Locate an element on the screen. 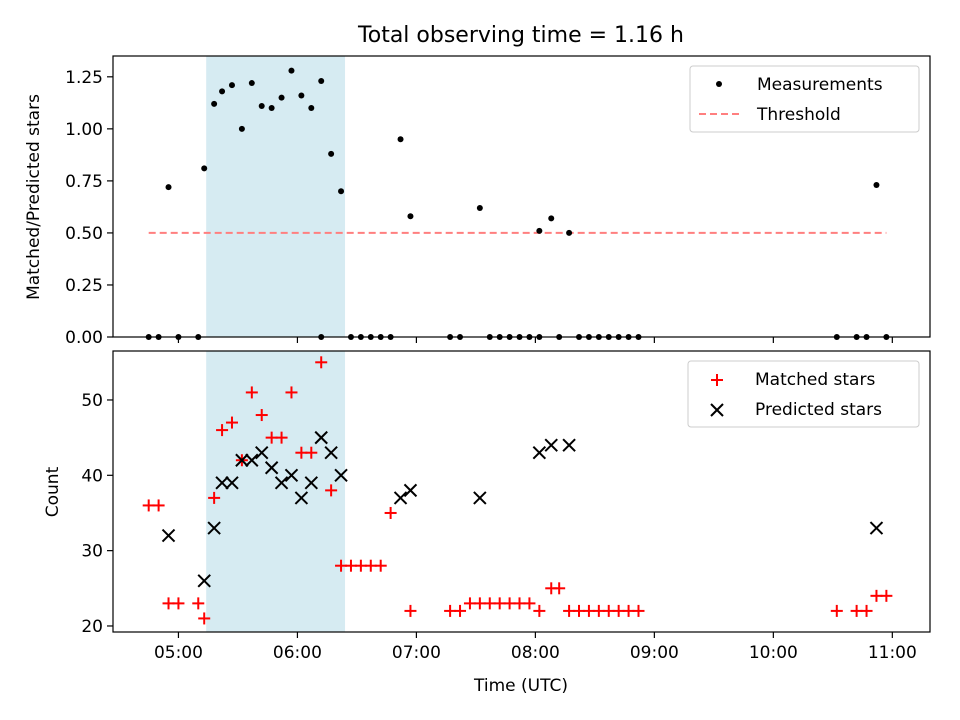 This screenshot has width=960, height=720. top-y-tick-label: 1.00 is located at coordinates (84, 130).